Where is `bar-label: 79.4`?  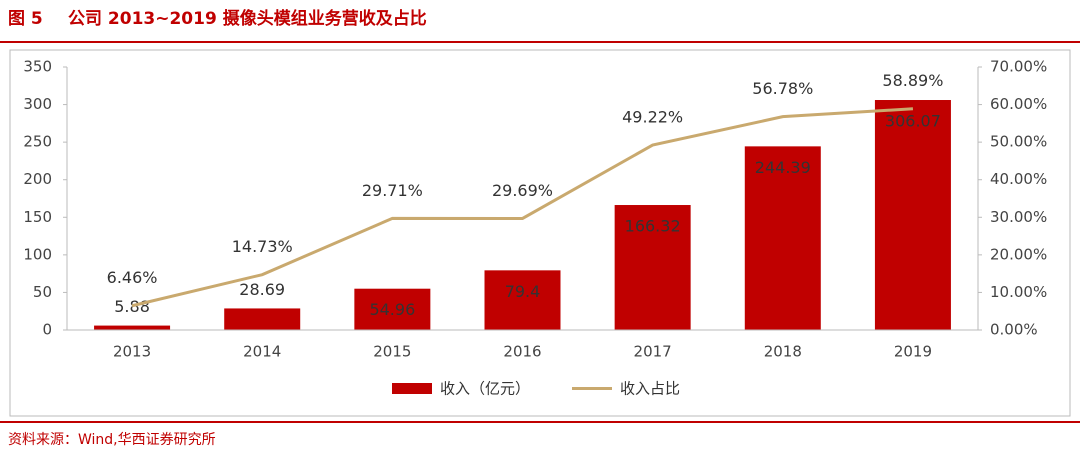 bar-label: 79.4 is located at coordinates (523, 291).